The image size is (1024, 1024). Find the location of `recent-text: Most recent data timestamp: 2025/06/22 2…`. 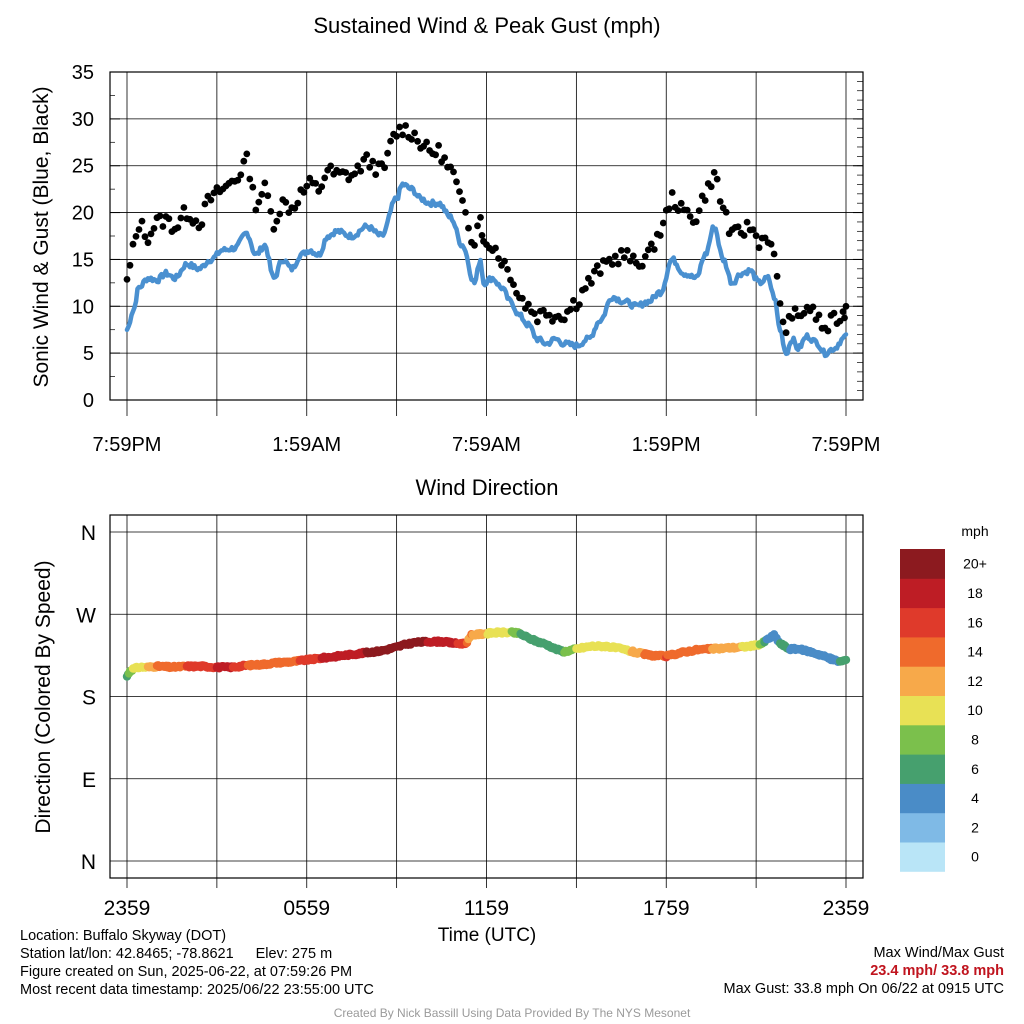

recent-text: Most recent data timestamp: 2025/06/22 2… is located at coordinates (197, 990).